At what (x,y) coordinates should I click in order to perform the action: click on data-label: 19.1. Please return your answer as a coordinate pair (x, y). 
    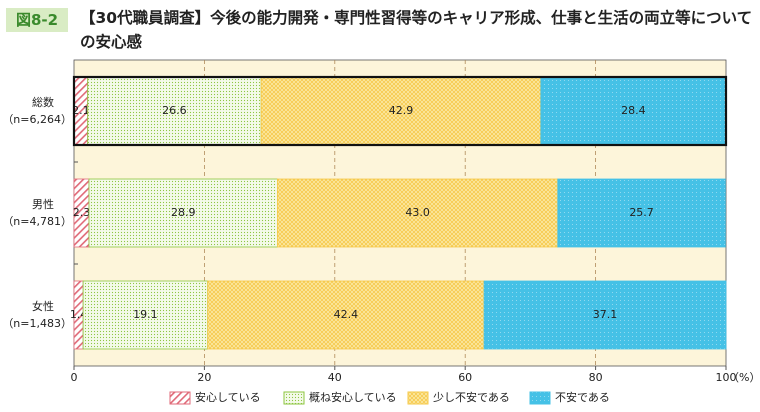
    Looking at the image, I should click on (145, 314).